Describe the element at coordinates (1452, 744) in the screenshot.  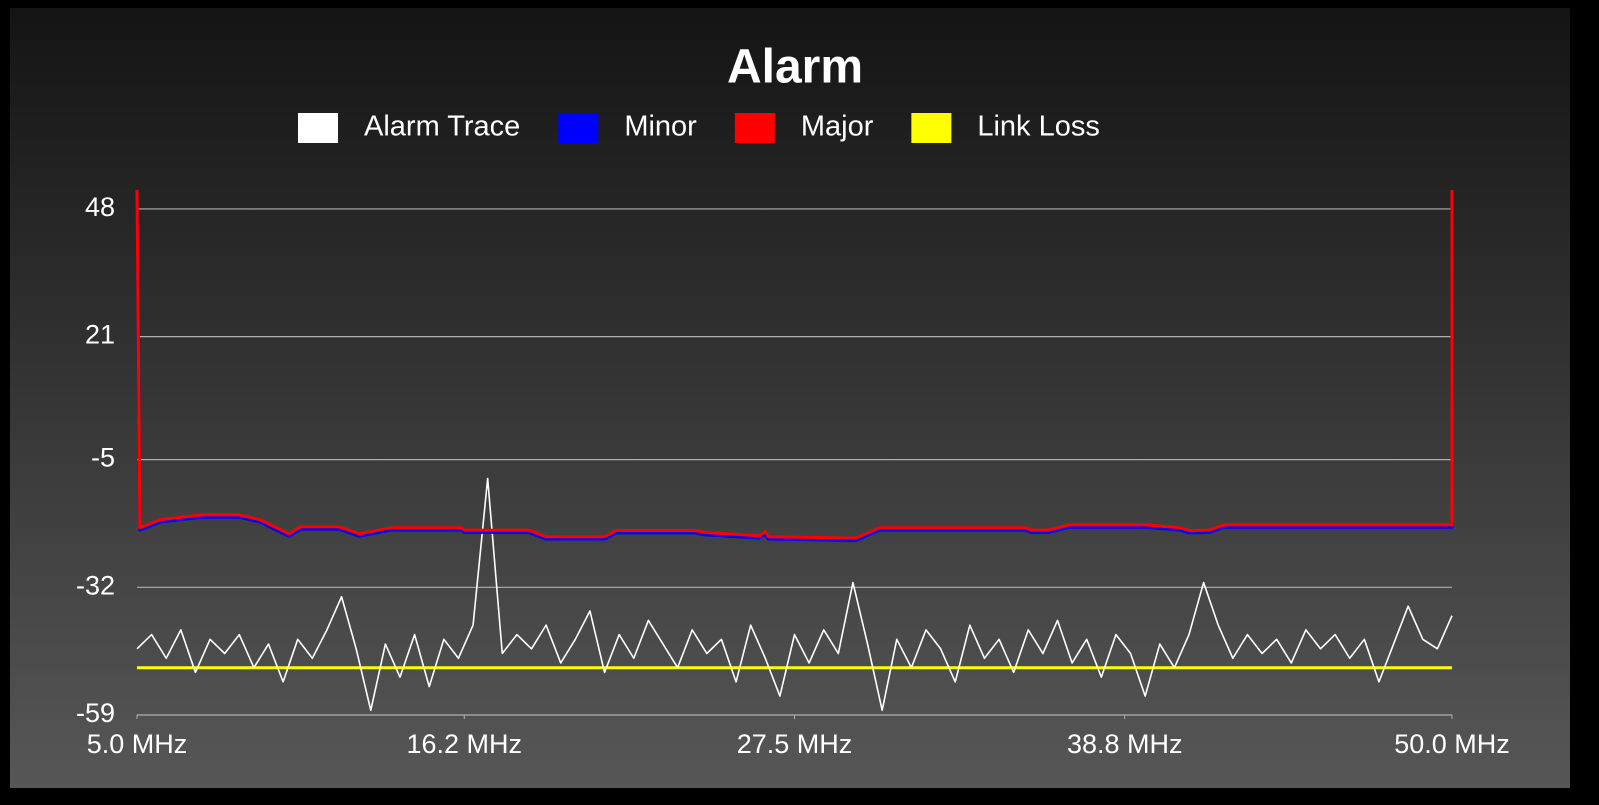
I see `x-tick-label: 50.0 MHz` at that location.